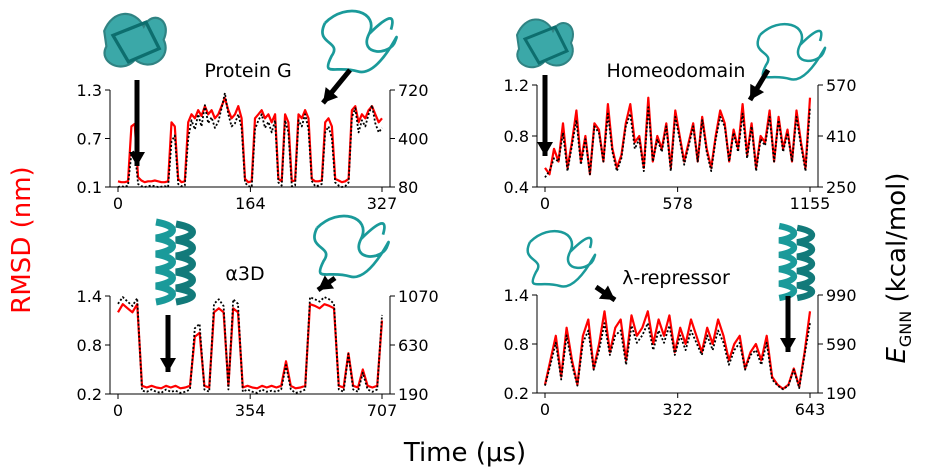 The image size is (929, 474). What do you see at coordinates (418, 296) in the screenshot?
I see `y-tick-label-right: 1070` at bounding box center [418, 296].